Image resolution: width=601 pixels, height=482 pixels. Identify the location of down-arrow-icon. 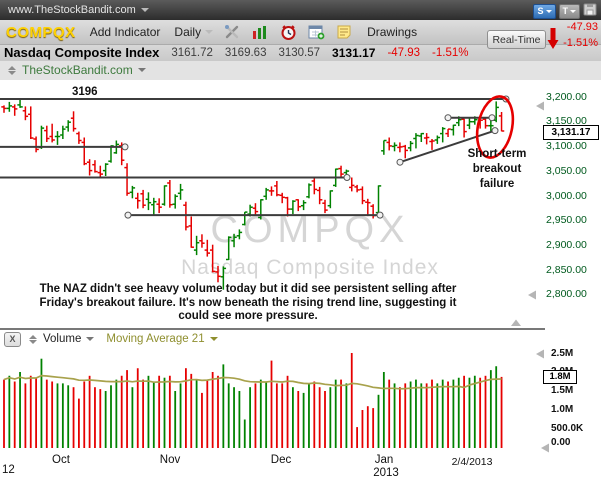
(553, 41).